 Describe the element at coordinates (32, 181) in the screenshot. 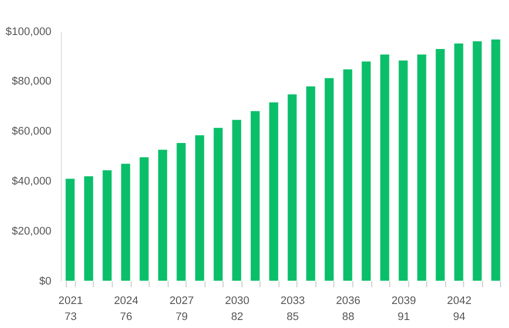

I see `y-tick-label: $40,000` at that location.